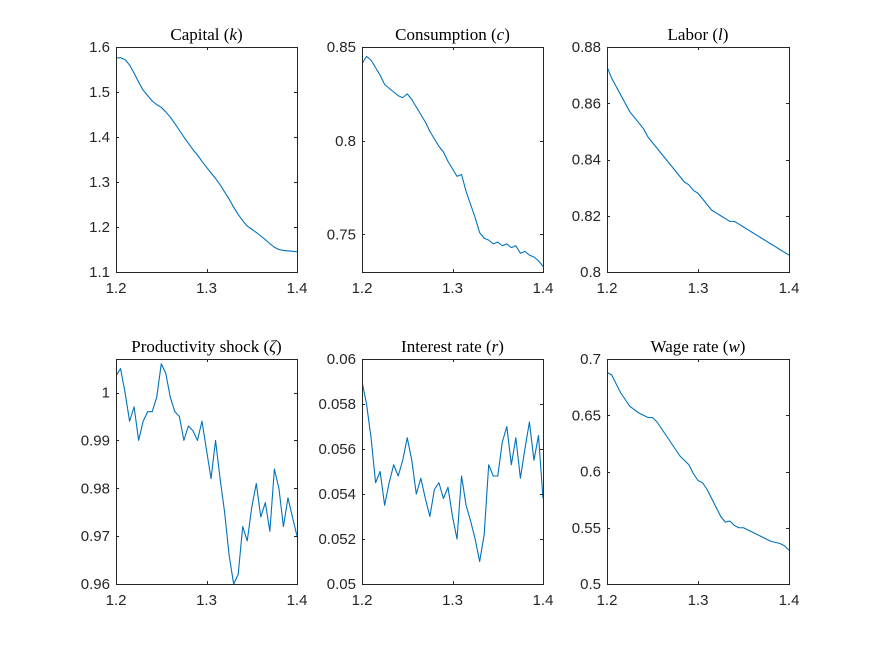 This screenshot has height=656, width=875. I want to click on capital-axes-box, so click(207, 160).